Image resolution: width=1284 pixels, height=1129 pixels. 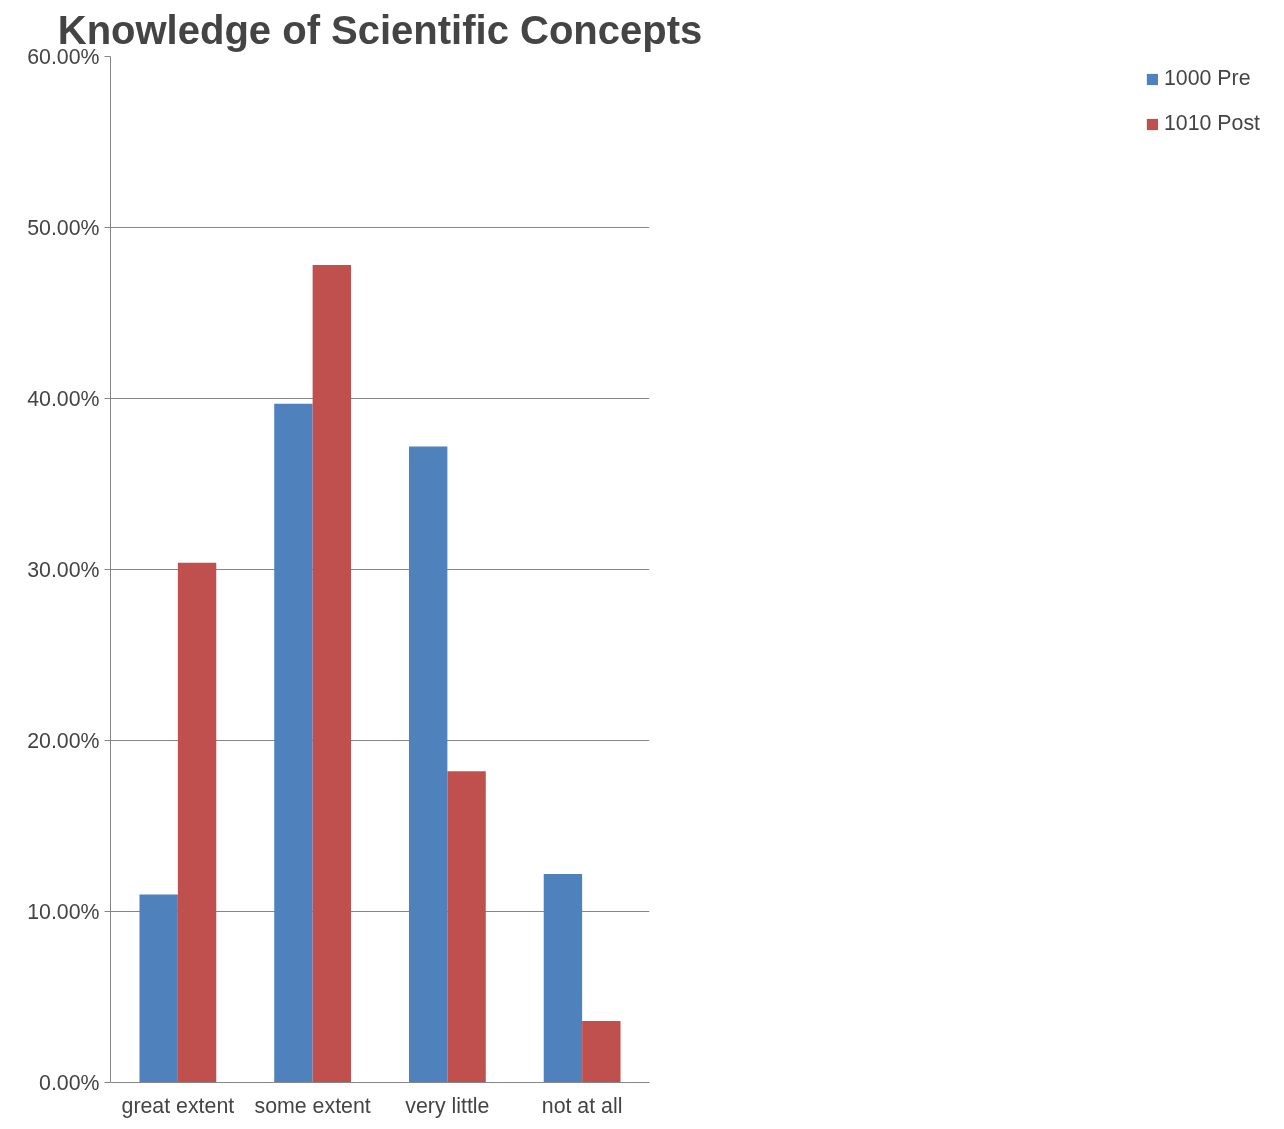 What do you see at coordinates (178, 1105) in the screenshot?
I see `x-tick-label: great extent` at bounding box center [178, 1105].